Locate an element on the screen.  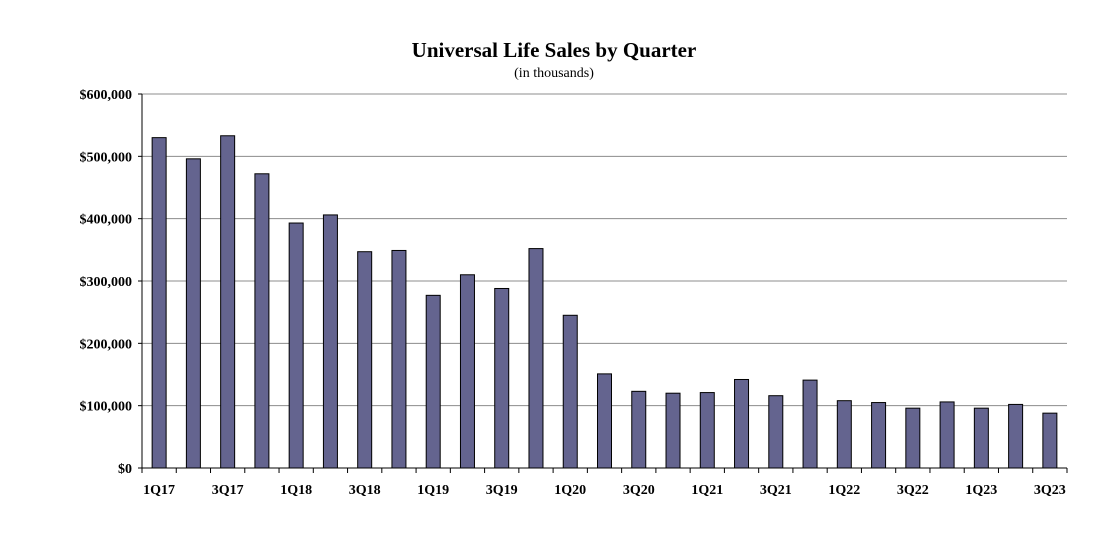
bar-4Q21 is located at coordinates (810, 424).